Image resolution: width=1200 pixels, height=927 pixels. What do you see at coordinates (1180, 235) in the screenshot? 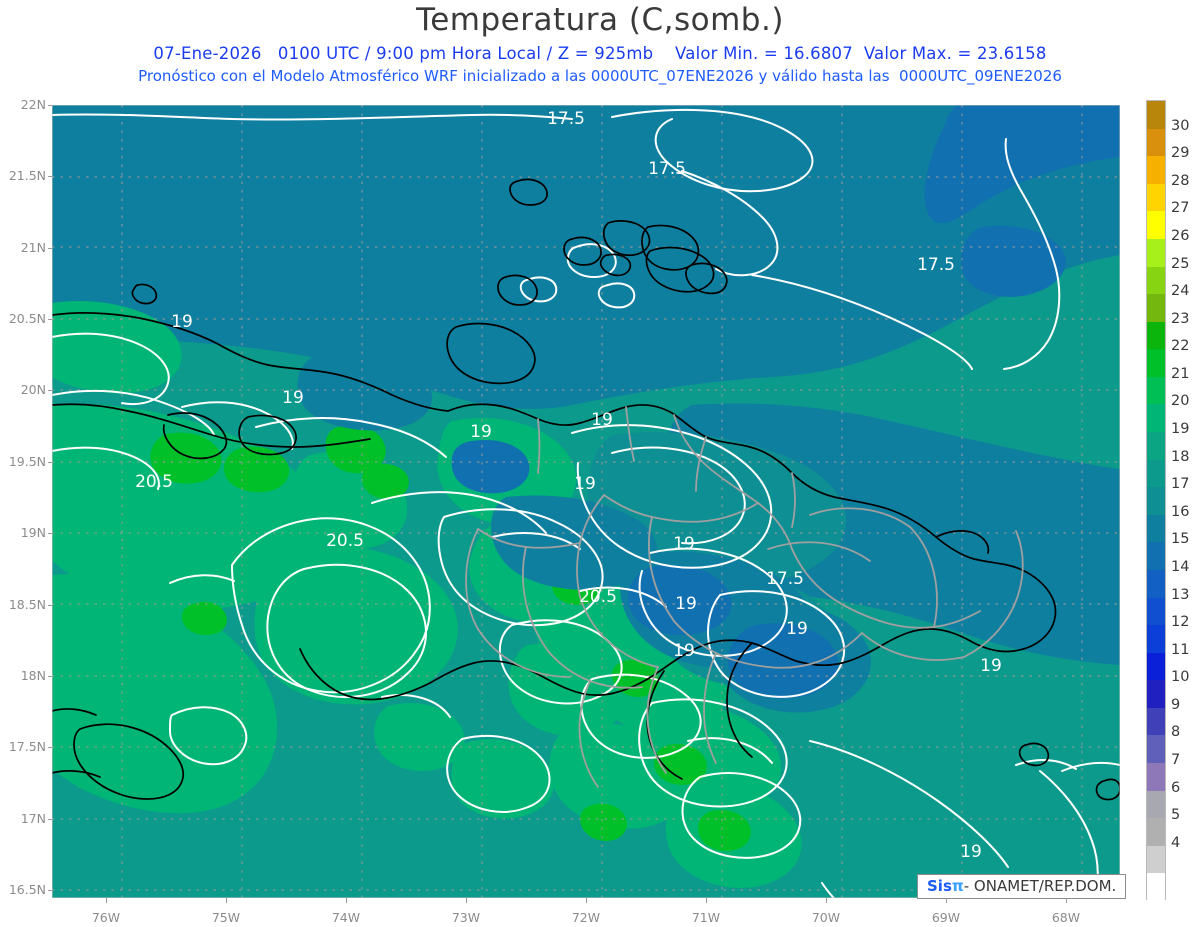
I see `colorbar-tick-label: 26` at bounding box center [1180, 235].